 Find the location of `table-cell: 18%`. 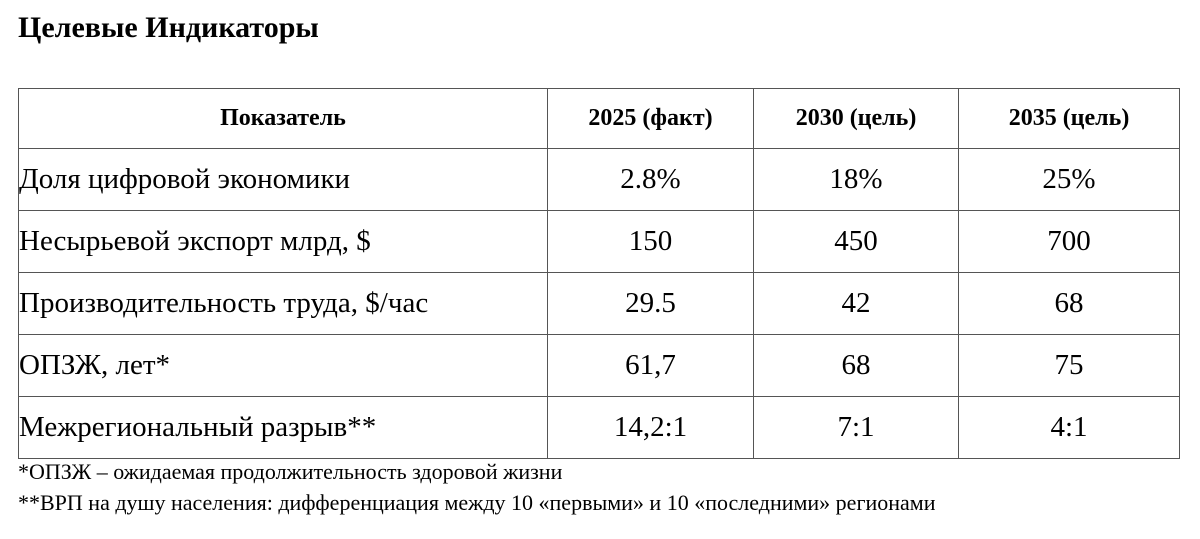

table-cell: 18% is located at coordinates (856, 179).